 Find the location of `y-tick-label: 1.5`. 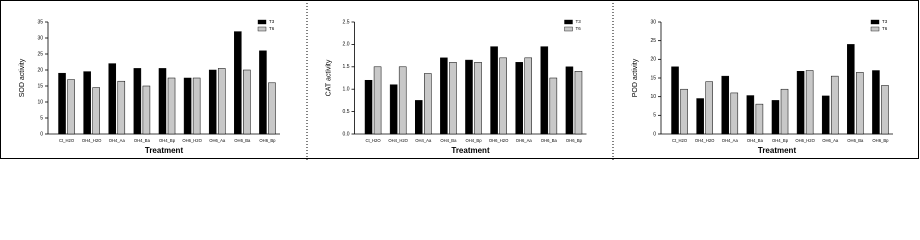

y-tick-label: 1.5 is located at coordinates (346, 67).